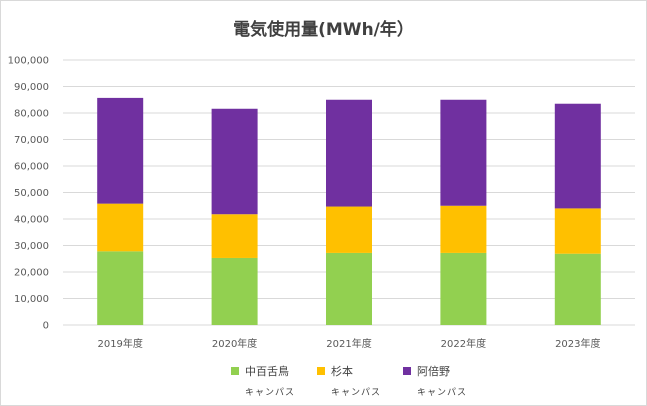  Describe the element at coordinates (435, 380) in the screenshot. I see `legend-item-abeno: 阿倍野 キャンパス` at that location.